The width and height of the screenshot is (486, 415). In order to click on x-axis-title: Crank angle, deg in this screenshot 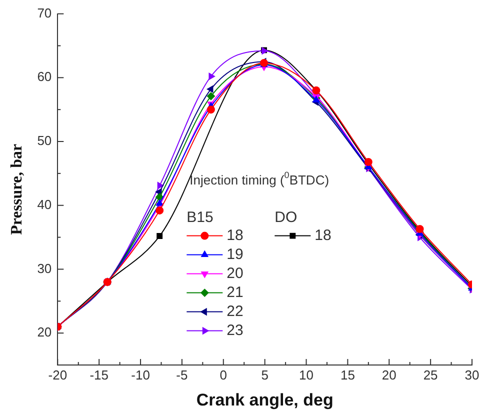, I will do `click(265, 400)`.